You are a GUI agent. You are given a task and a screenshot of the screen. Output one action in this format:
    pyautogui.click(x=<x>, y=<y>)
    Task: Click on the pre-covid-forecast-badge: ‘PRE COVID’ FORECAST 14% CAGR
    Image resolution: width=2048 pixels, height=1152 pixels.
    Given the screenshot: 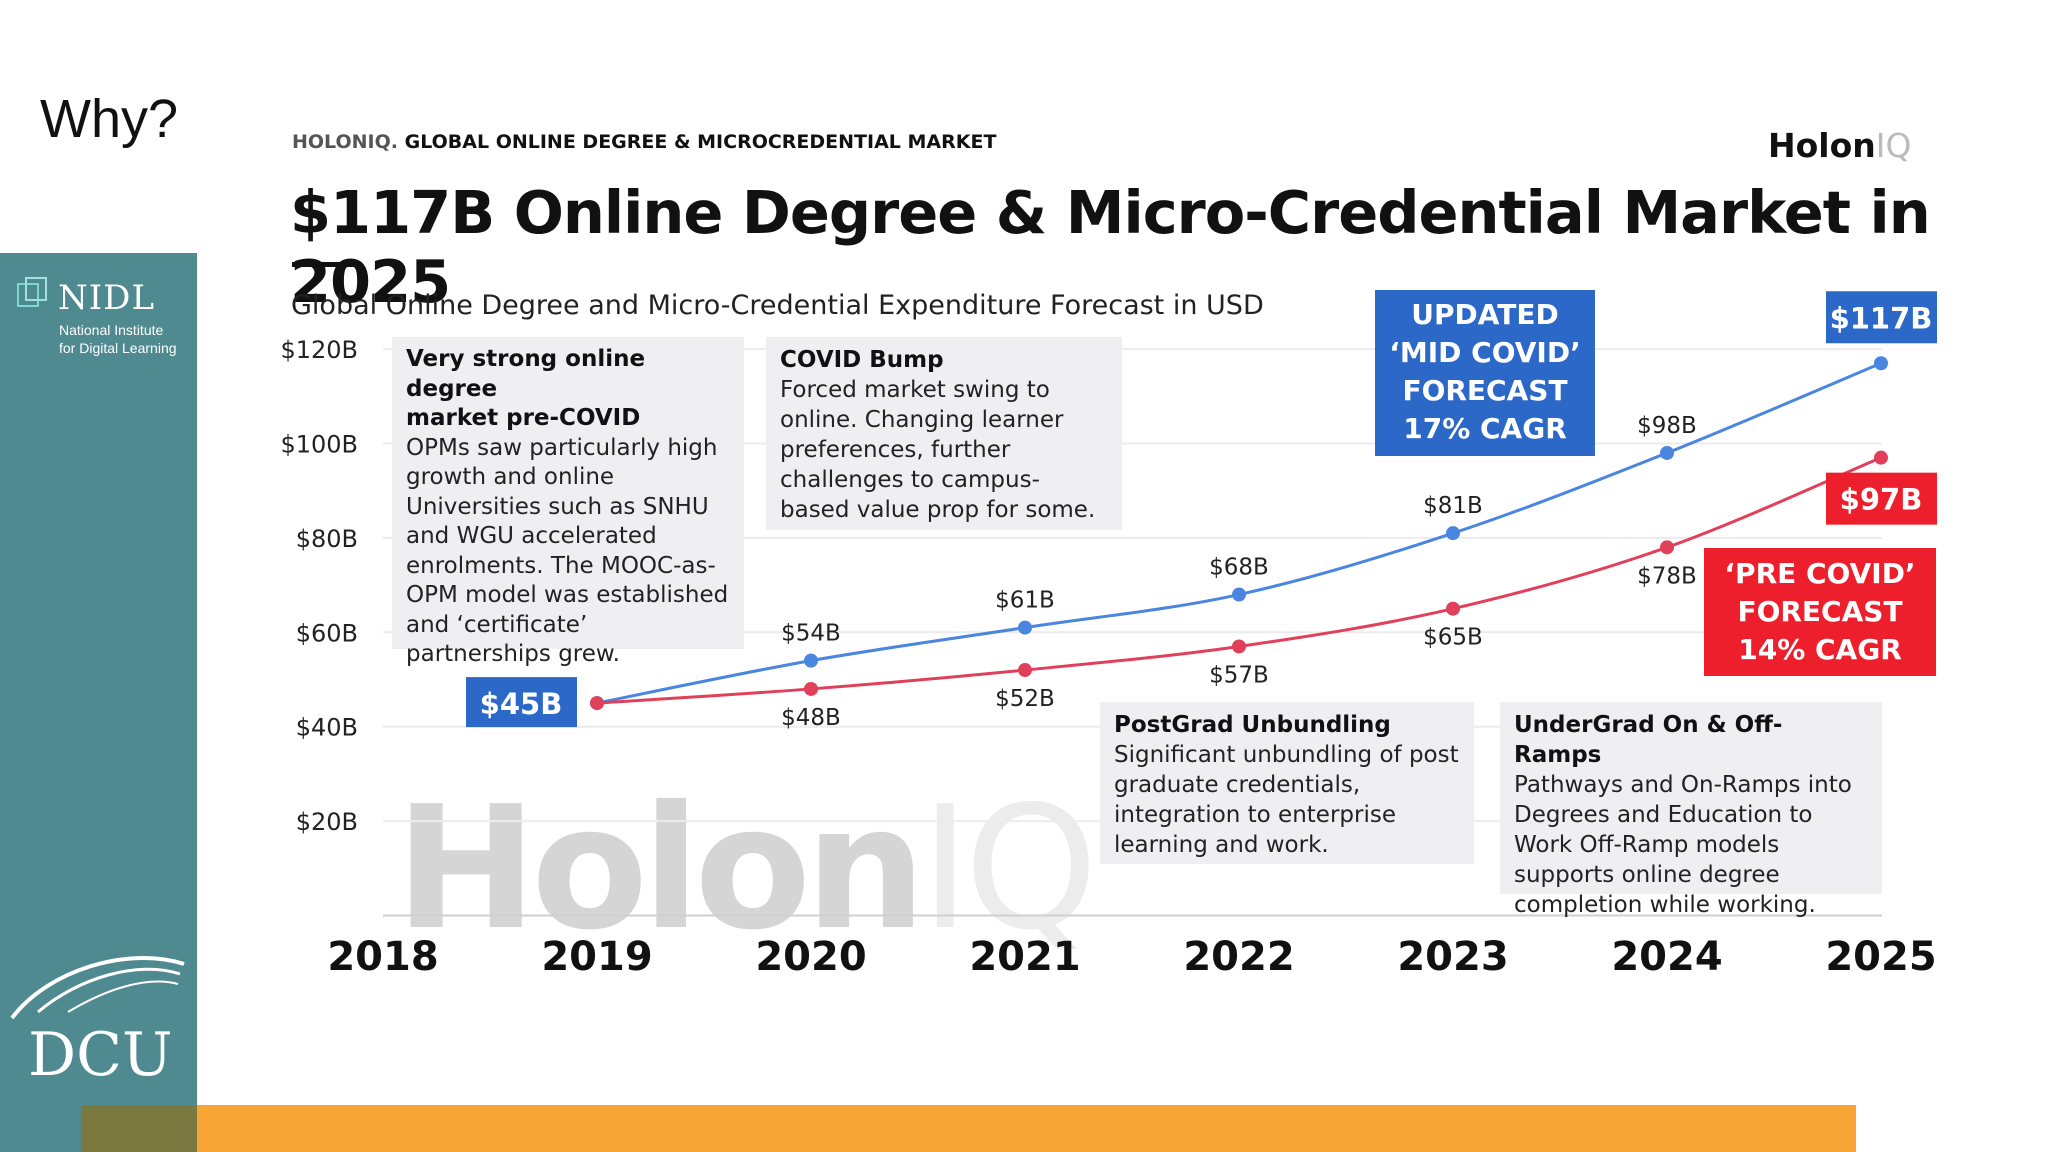 What is the action you would take?
    pyautogui.click(x=1820, y=612)
    